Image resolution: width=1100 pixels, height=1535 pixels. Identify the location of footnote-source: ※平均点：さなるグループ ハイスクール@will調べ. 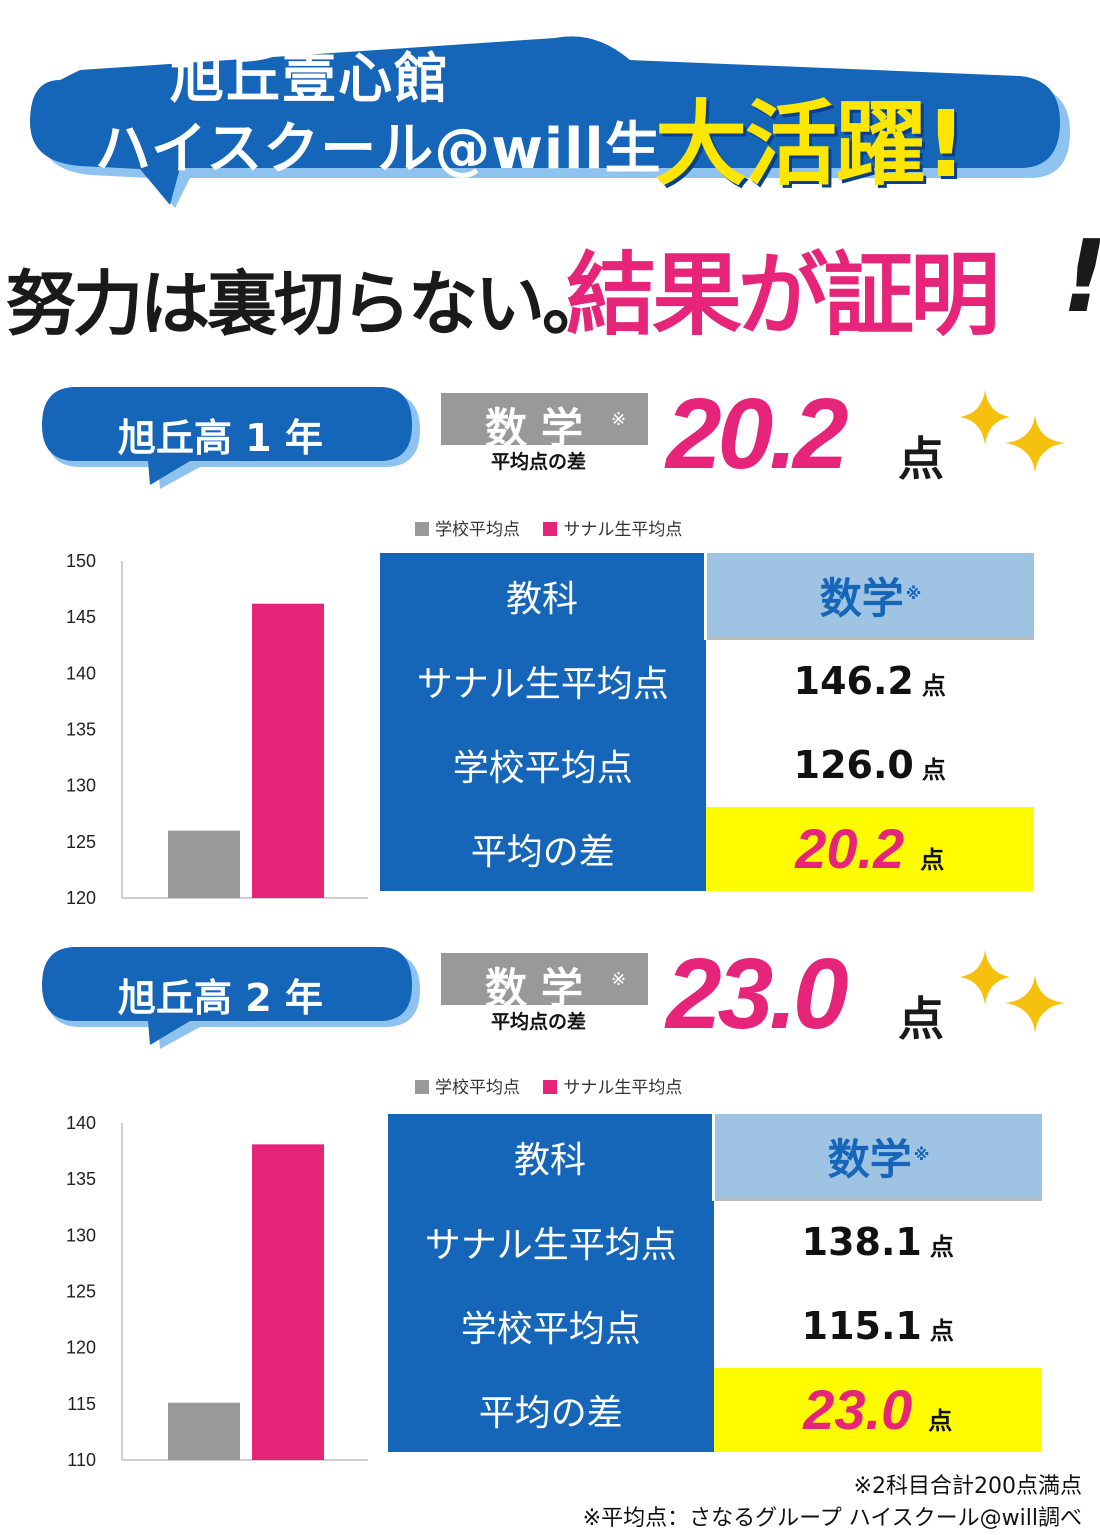
(832, 1518).